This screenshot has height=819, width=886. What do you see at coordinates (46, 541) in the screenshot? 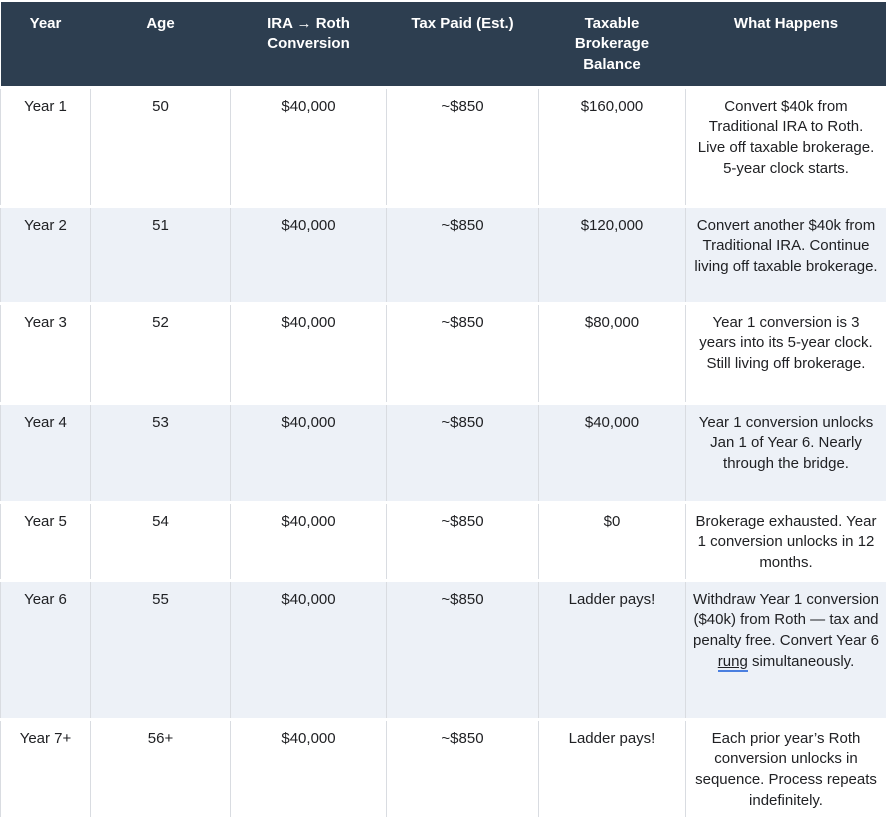
I see `cell-year: Year 5` at bounding box center [46, 541].